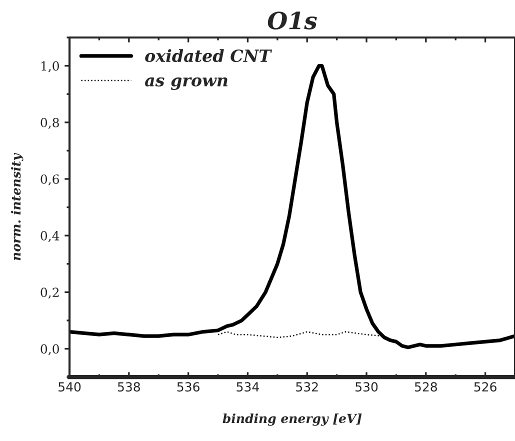 The height and width of the screenshot is (441, 515). I want to click on legend-label: as grown, so click(186, 83).